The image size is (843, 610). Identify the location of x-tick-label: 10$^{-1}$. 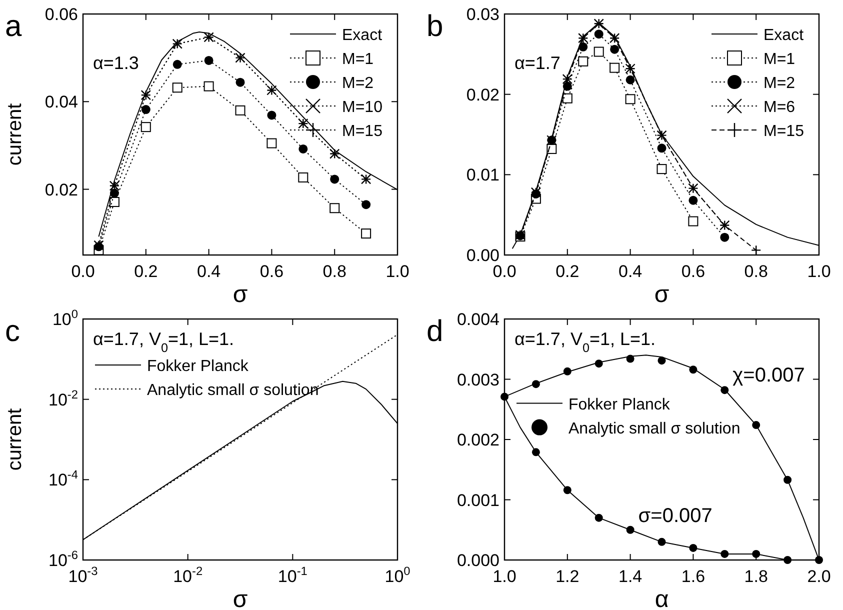
(293, 575).